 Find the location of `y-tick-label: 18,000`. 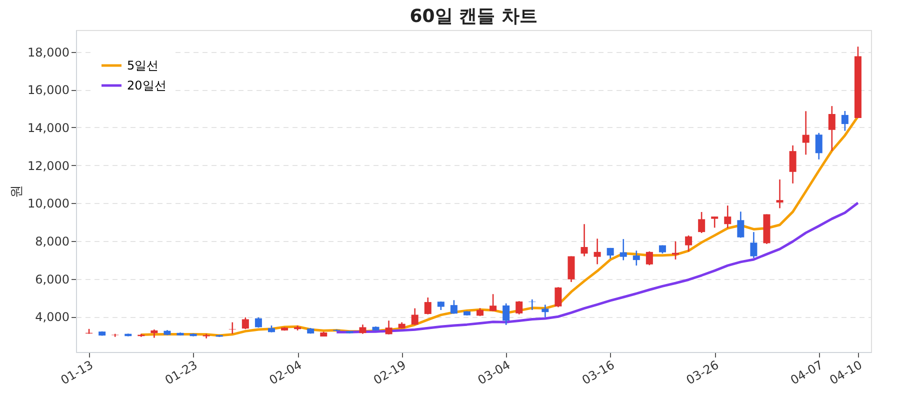

y-tick-label: 18,000 is located at coordinates (49, 52).